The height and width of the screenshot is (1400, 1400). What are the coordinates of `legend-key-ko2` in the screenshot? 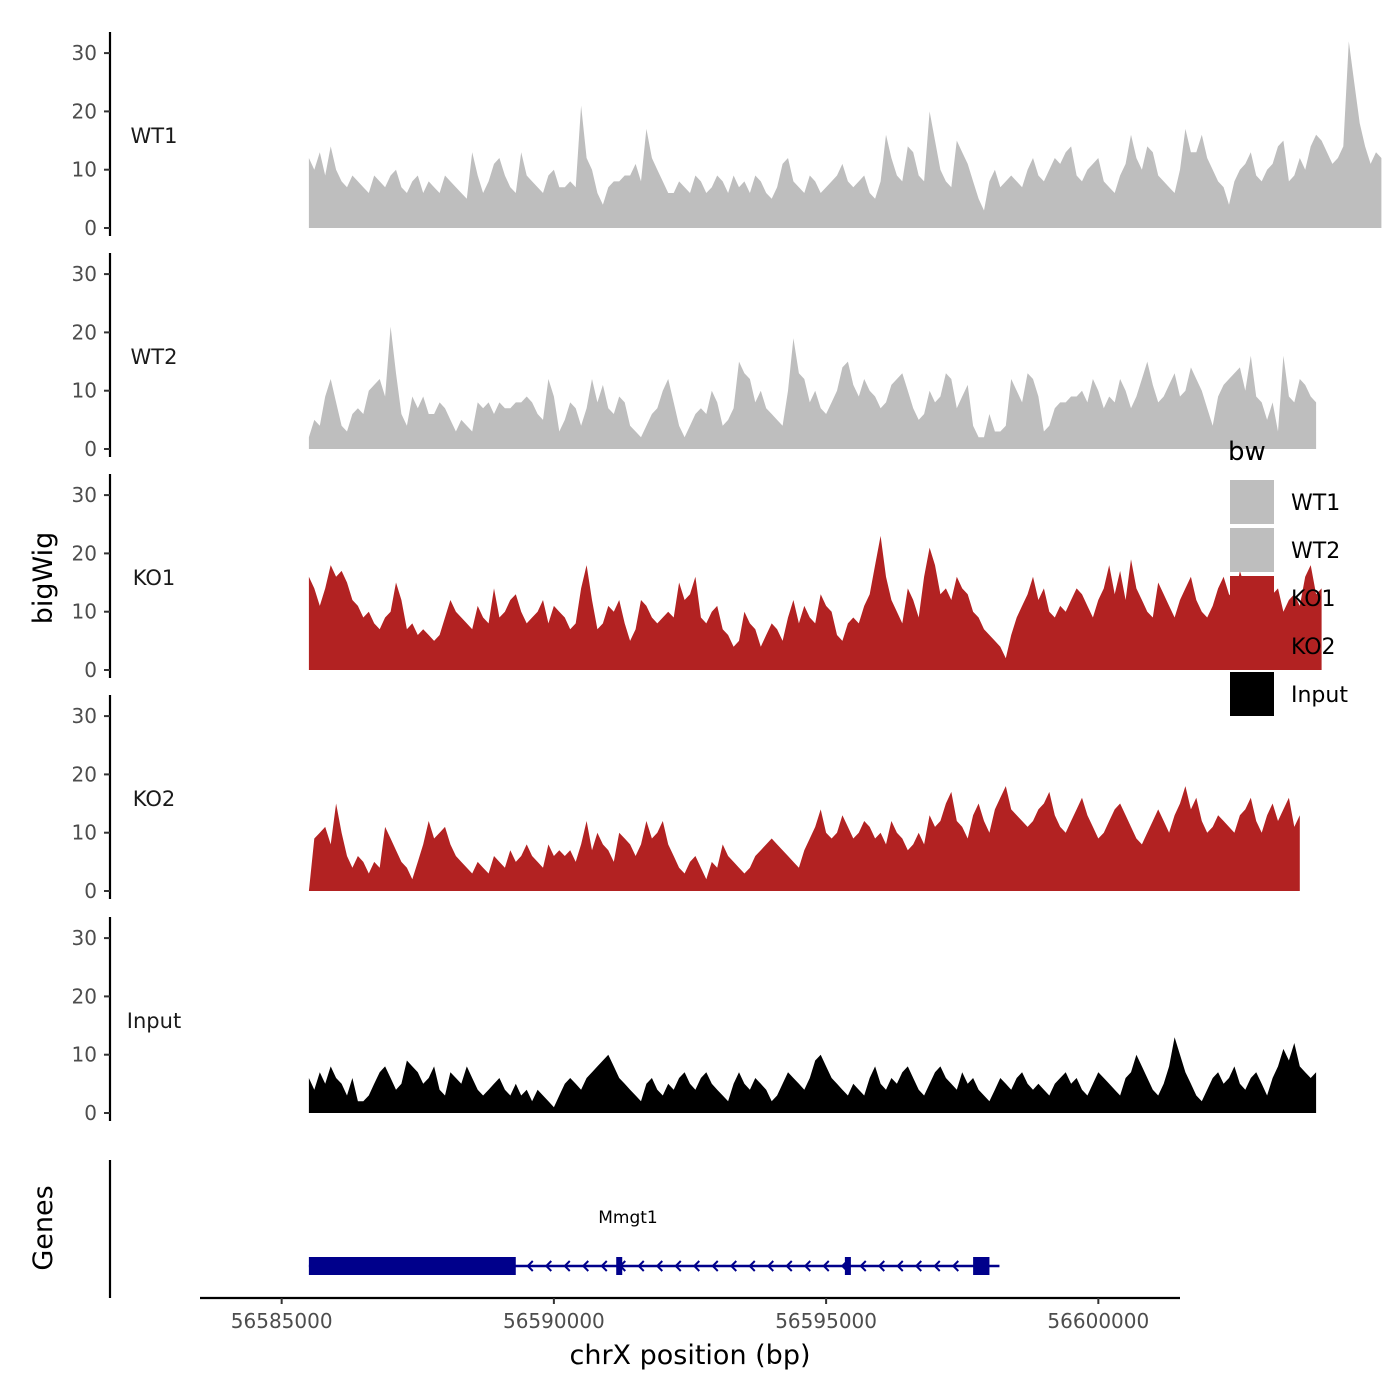 It's located at (1252, 646).